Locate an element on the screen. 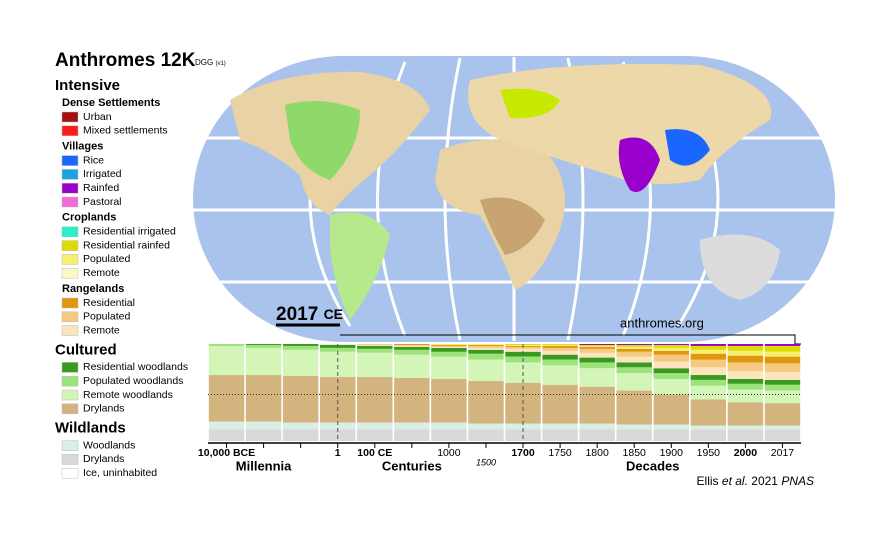 The height and width of the screenshot is (537, 883). x-tick-label: 1850 is located at coordinates (635, 453).